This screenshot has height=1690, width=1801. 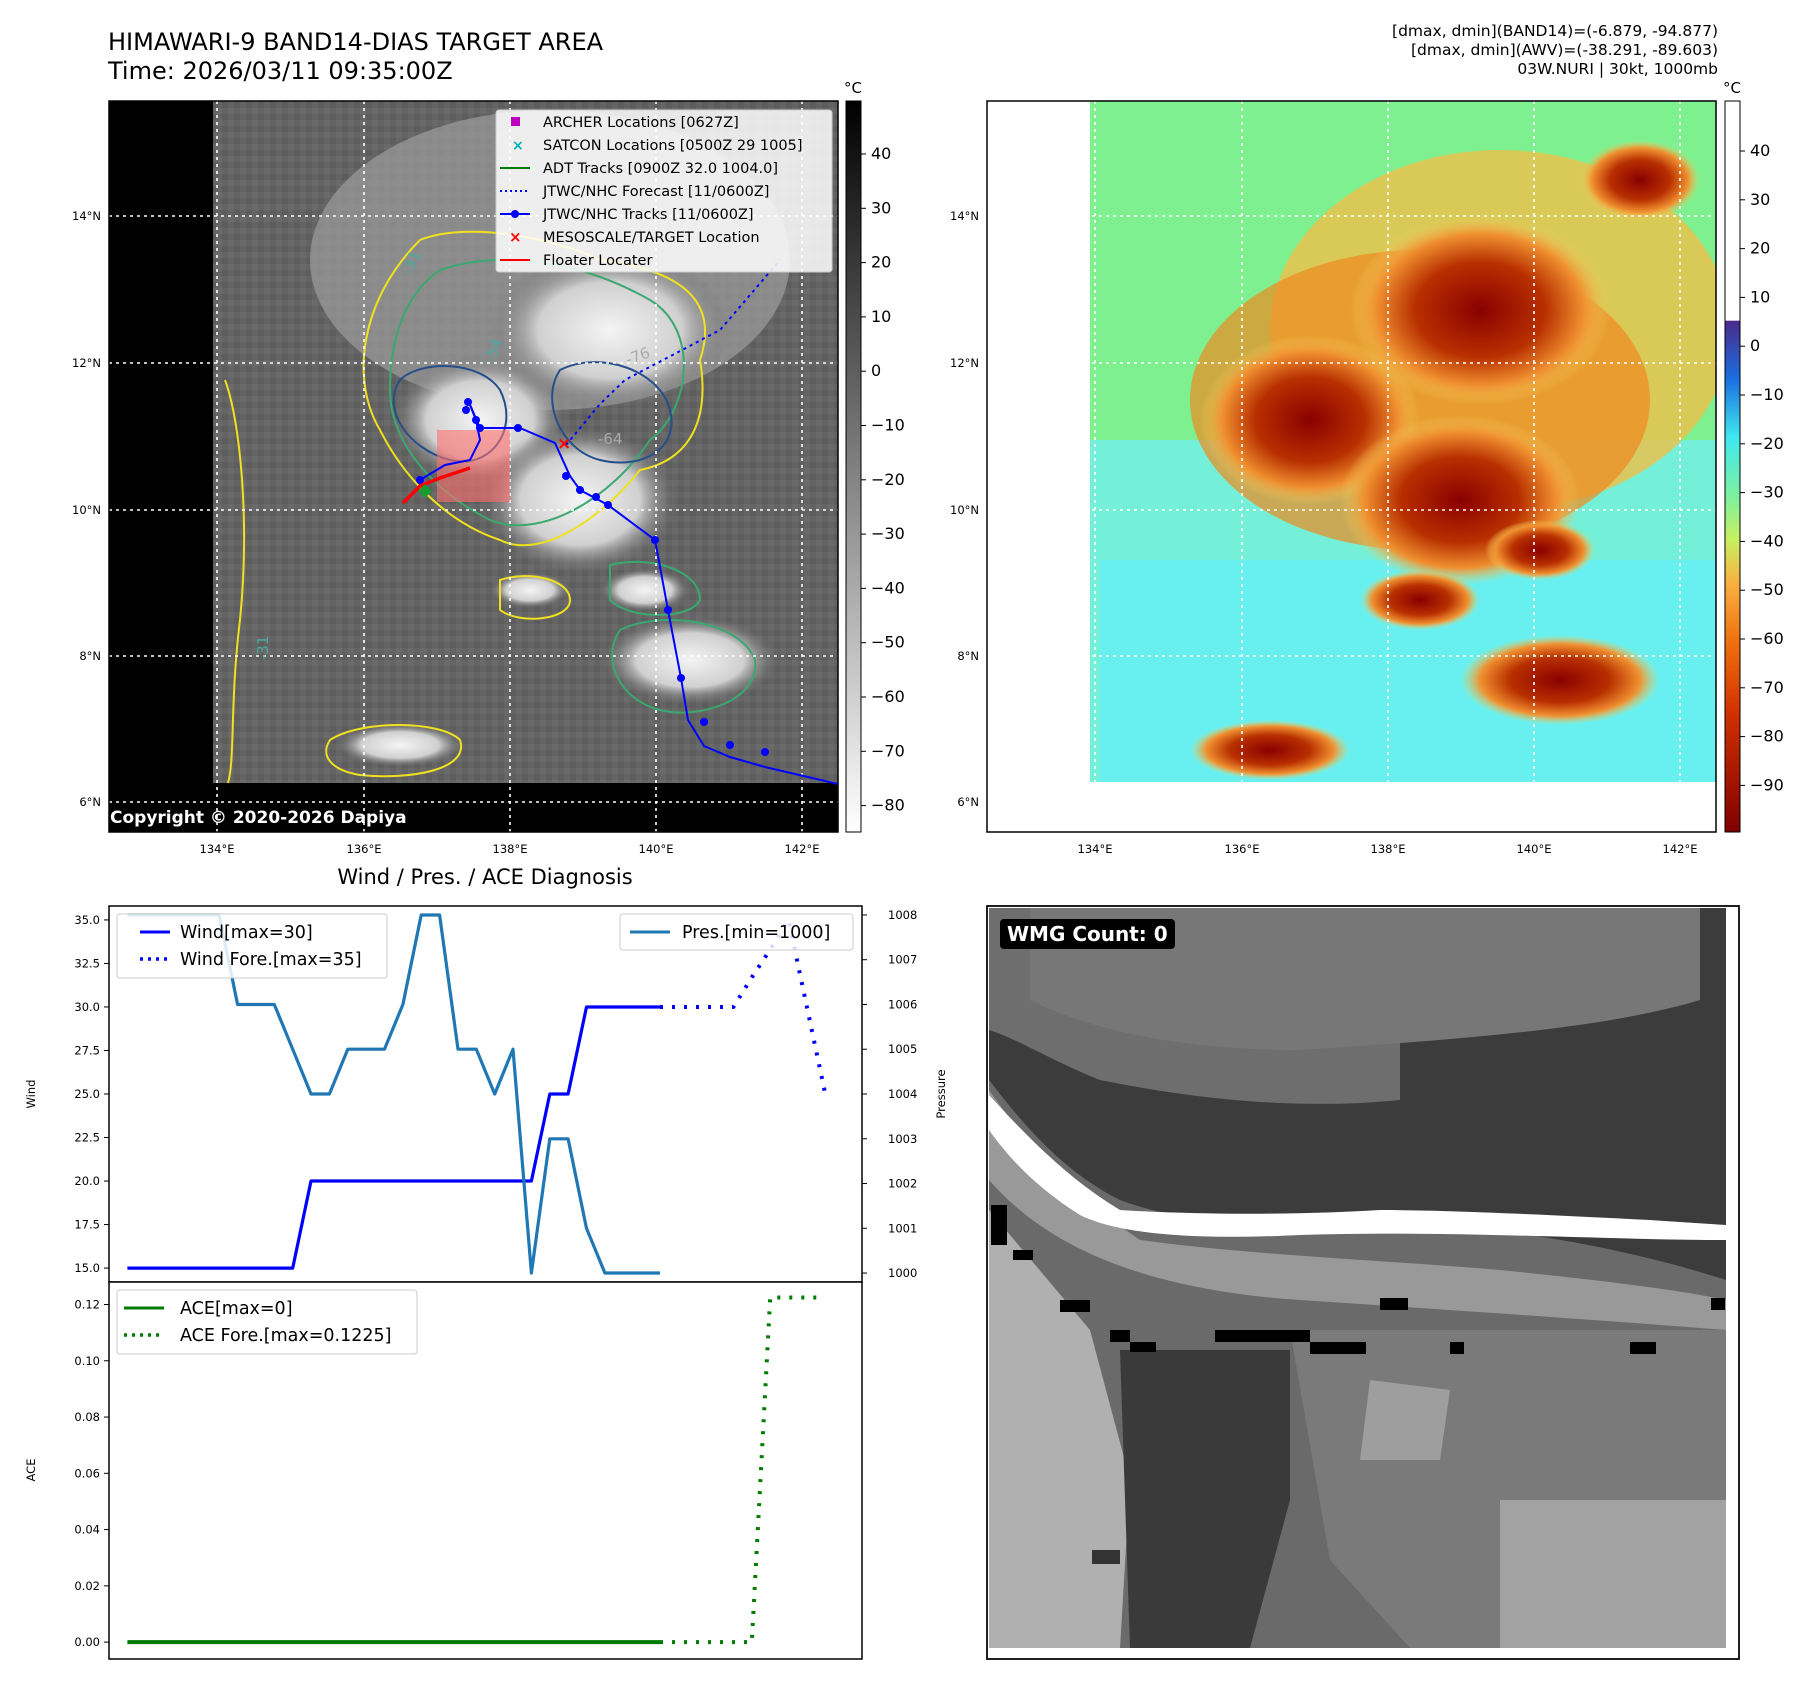 I want to click on jtwc-track, so click(x=628, y=592).